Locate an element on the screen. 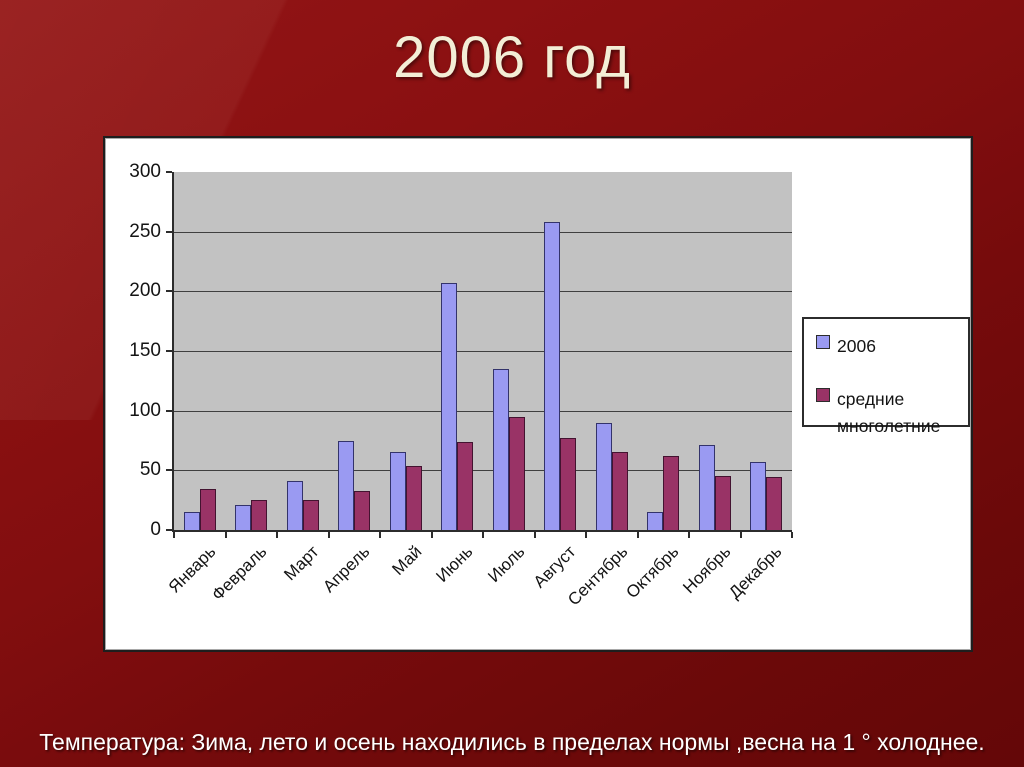  bar-средние многолетние-Октябрь is located at coordinates (671, 493).